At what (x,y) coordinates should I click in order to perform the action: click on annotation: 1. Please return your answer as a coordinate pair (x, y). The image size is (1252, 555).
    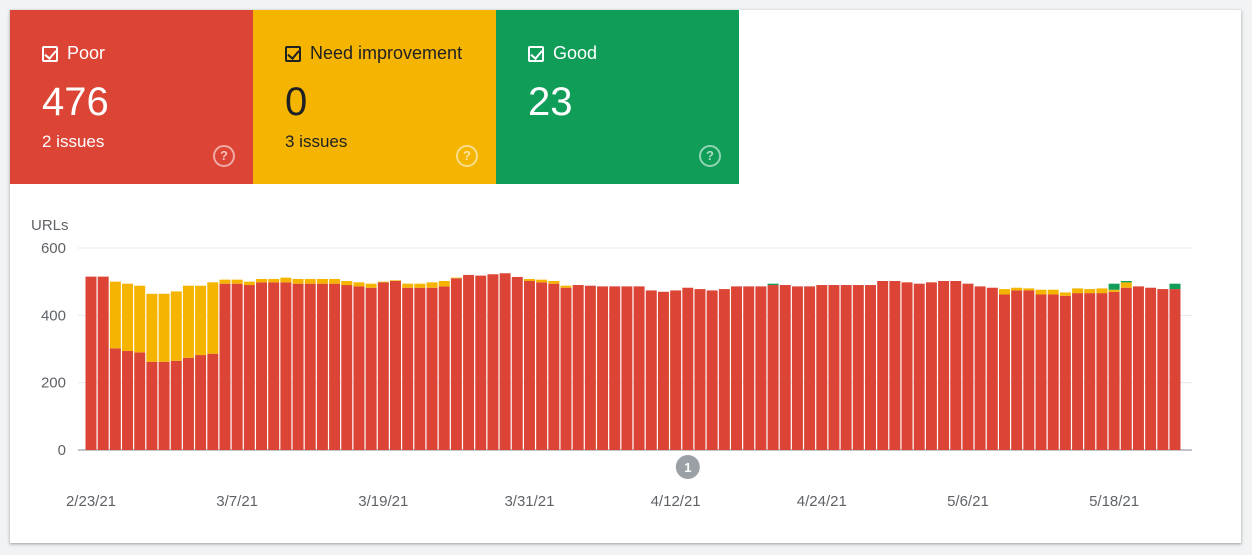
    Looking at the image, I should click on (687, 467).